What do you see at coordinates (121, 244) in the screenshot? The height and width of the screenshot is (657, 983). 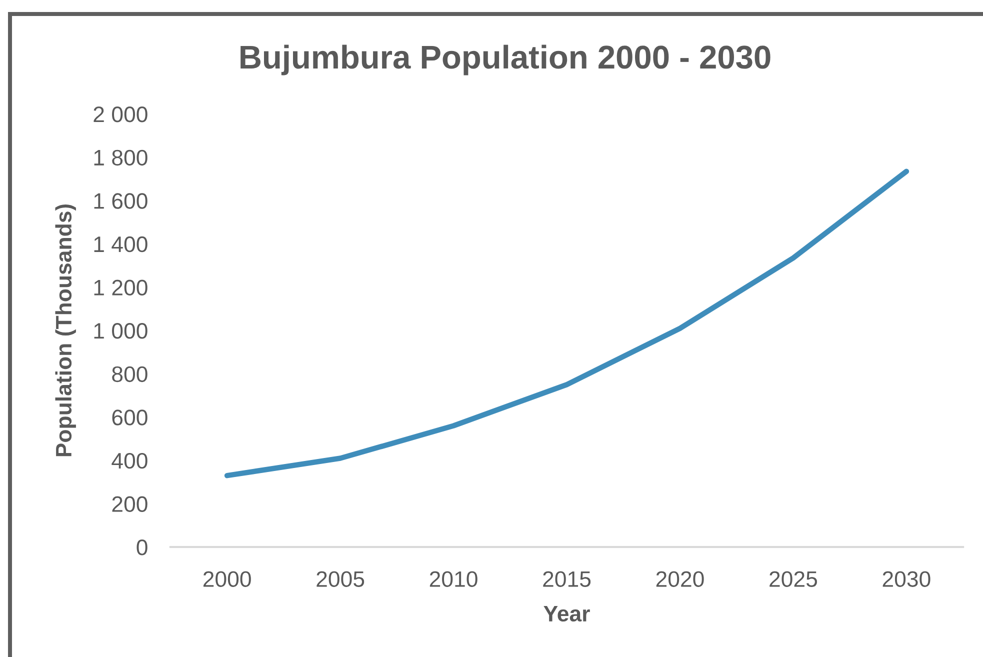 I see `y-tick-label: 1 400` at bounding box center [121, 244].